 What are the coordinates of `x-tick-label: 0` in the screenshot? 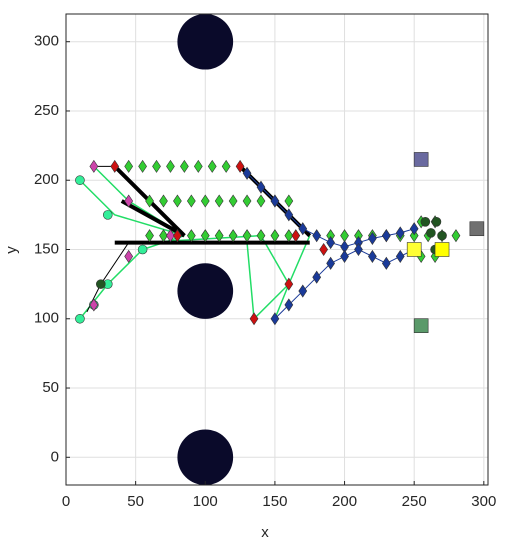 It's located at (66, 501).